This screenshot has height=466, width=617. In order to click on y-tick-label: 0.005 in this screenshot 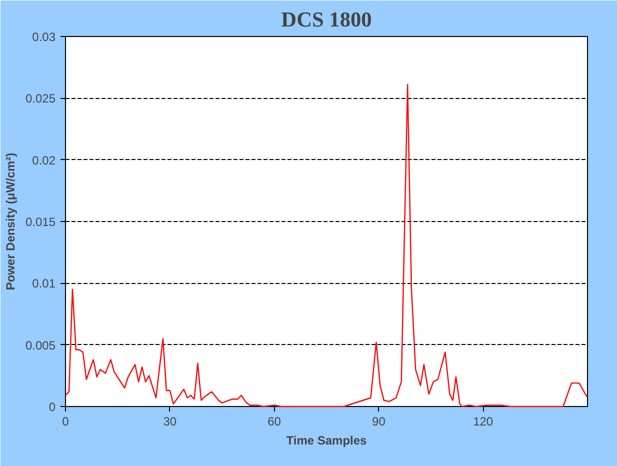, I will do `click(40, 345)`.